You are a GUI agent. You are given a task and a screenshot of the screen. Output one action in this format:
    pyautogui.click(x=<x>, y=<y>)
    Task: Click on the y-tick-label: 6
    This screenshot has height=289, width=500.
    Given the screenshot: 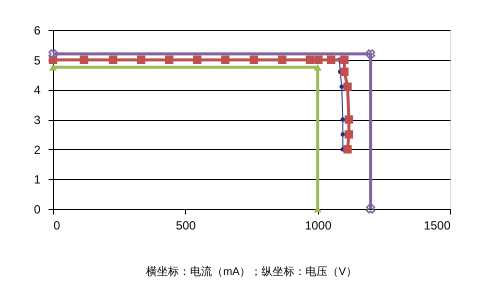 What is the action you would take?
    pyautogui.click(x=37, y=31)
    